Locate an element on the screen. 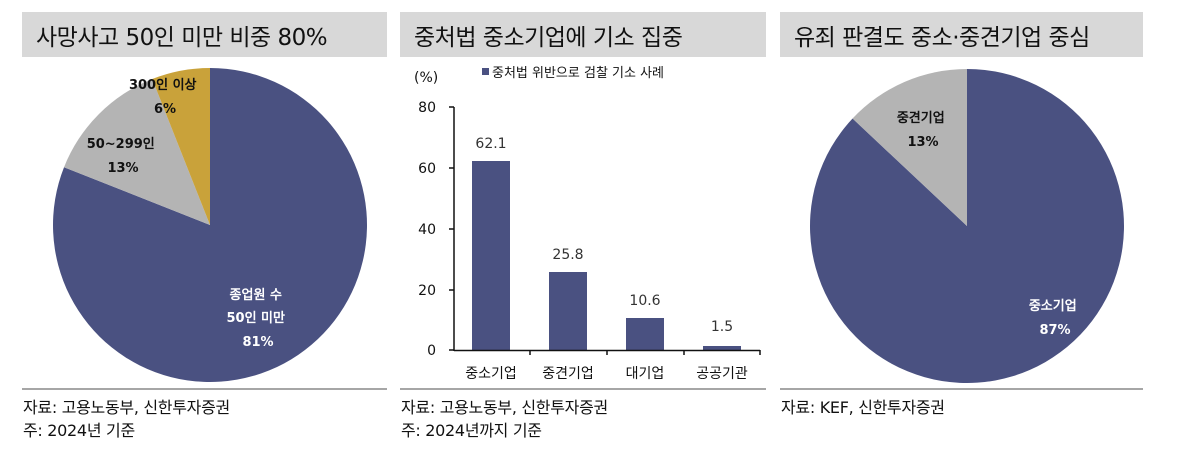 This screenshot has height=453, width=1199. bar-public is located at coordinates (722, 348).